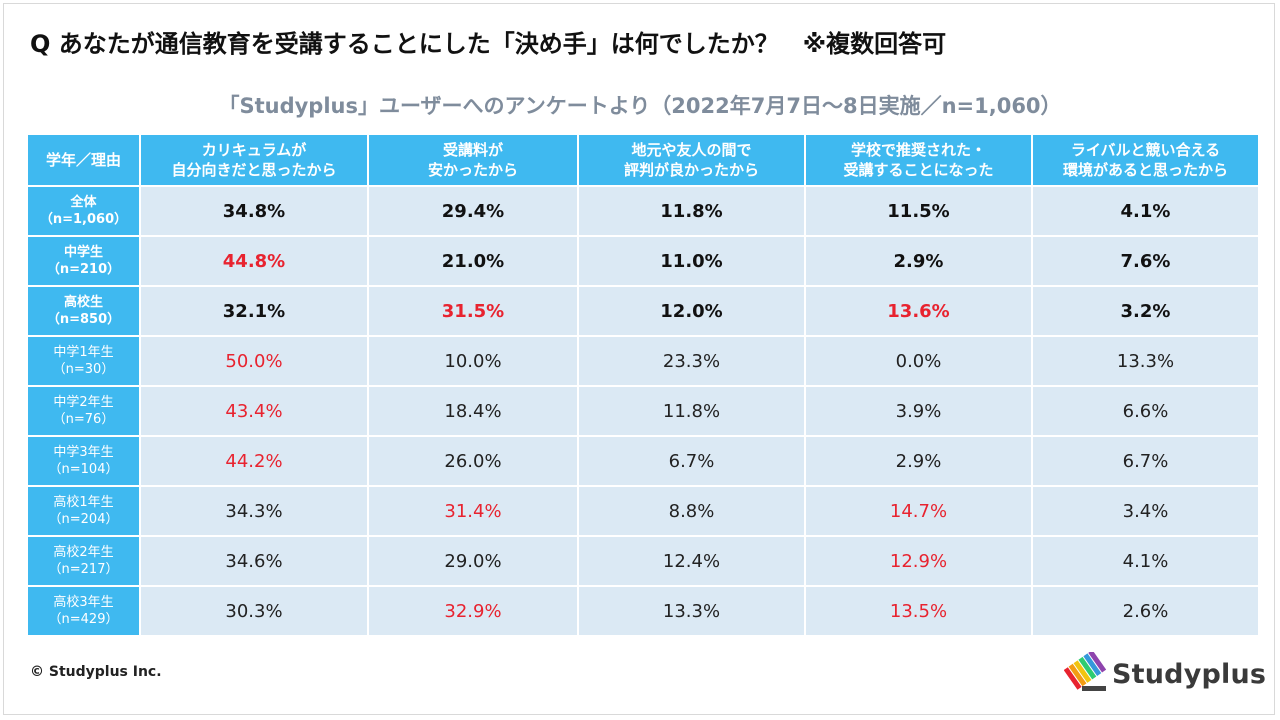  Describe the element at coordinates (918, 511) in the screenshot. I see `table-cell: 14.7%` at that location.